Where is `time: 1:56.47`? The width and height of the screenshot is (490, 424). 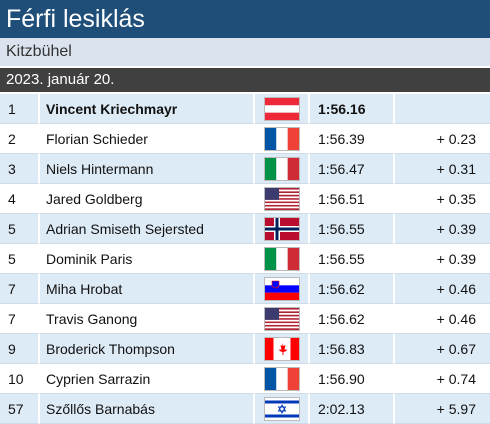
time: 1:56.47 is located at coordinates (352, 169).